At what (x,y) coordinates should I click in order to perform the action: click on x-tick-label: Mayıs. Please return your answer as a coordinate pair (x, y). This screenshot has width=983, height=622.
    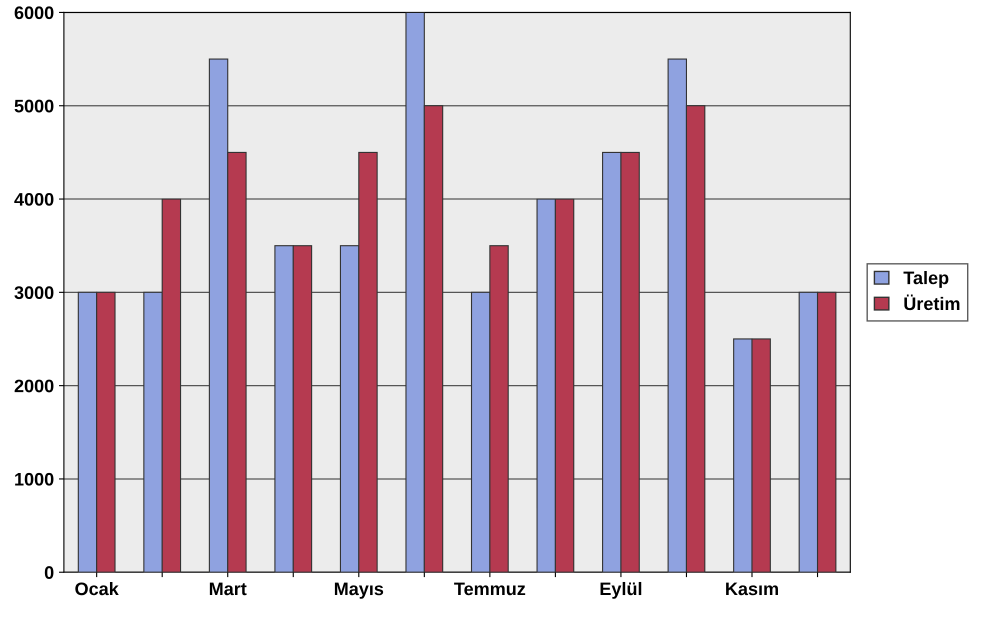
    Looking at the image, I should click on (359, 590).